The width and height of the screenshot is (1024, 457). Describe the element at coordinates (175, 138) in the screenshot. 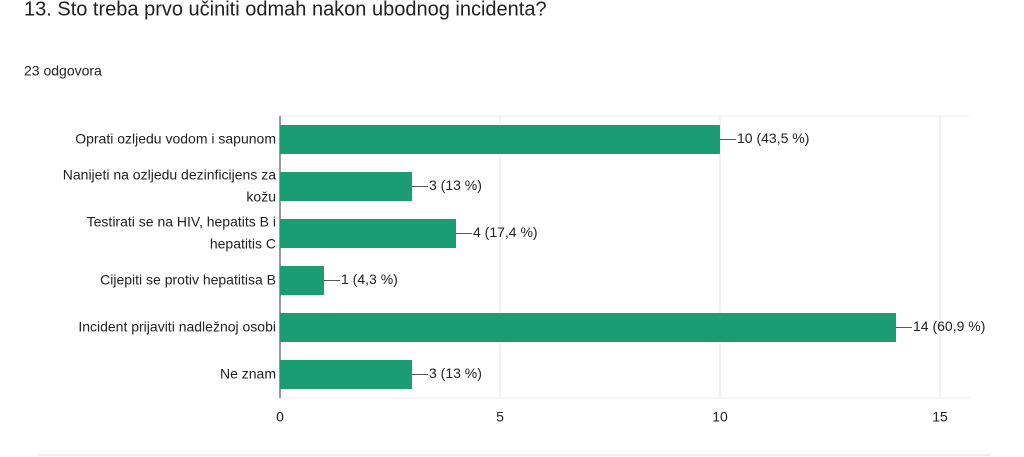

I see `y-tick-label: Oprati ozljedu vodom i sapunom` at that location.